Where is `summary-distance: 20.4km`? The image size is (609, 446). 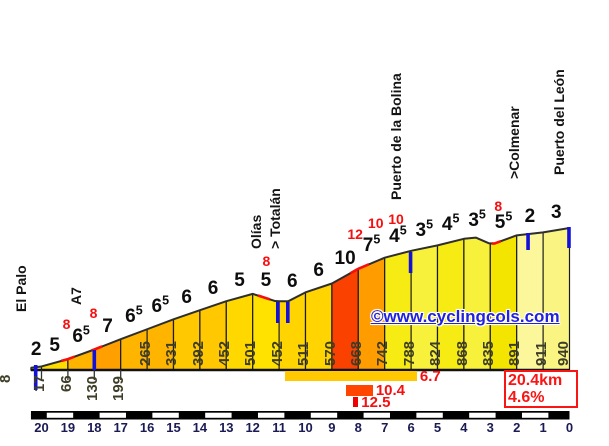 summary-distance: 20.4km is located at coordinates (535, 380).